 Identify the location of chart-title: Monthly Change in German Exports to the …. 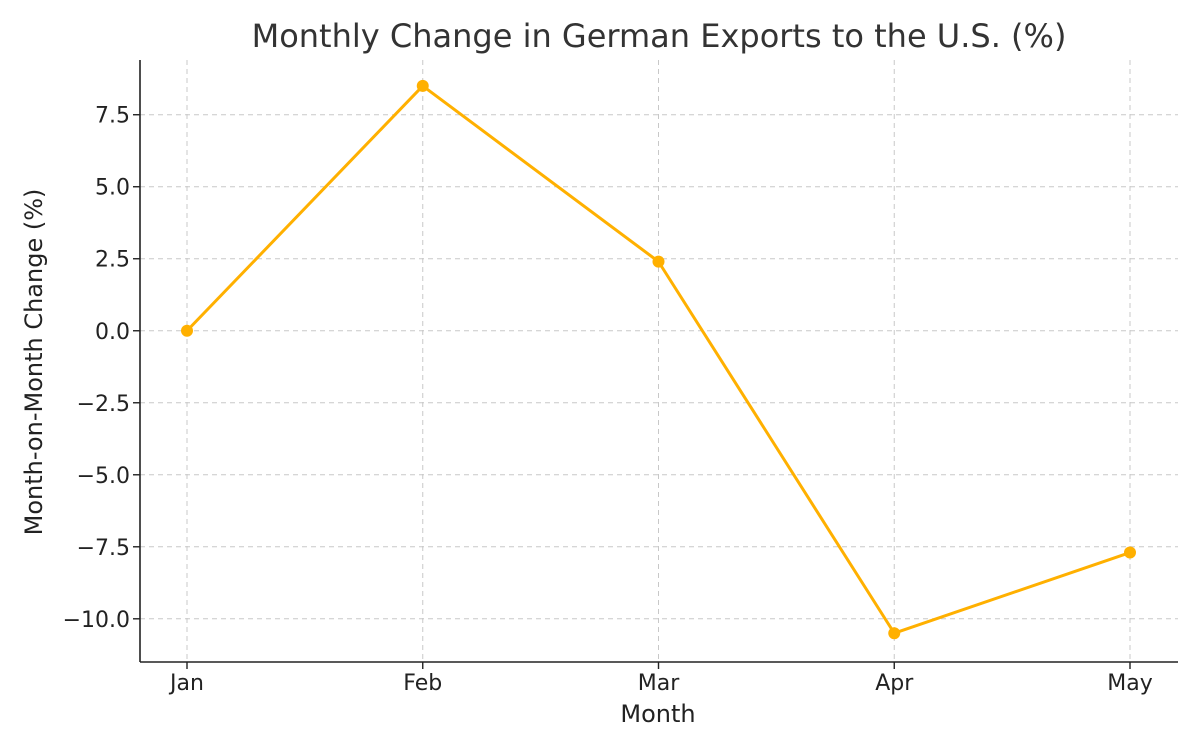
(659, 36).